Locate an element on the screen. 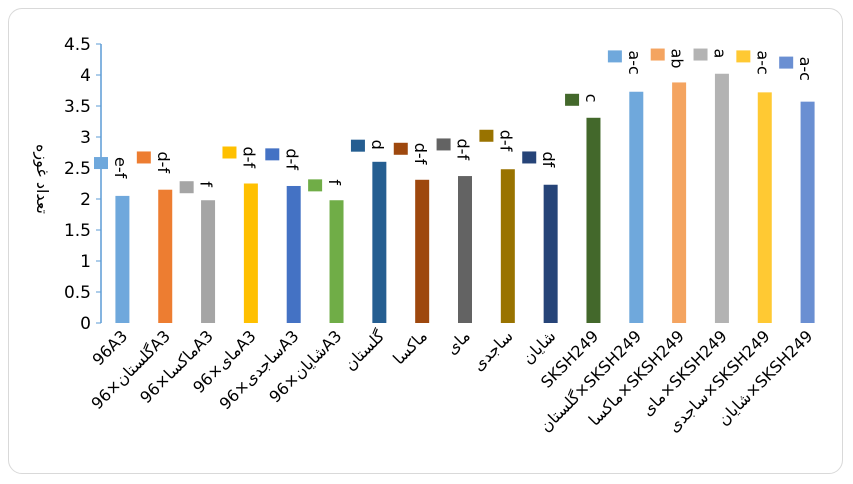 This screenshot has height=484, width=853. x-tick-label: ساجدی is located at coordinates (493, 350).